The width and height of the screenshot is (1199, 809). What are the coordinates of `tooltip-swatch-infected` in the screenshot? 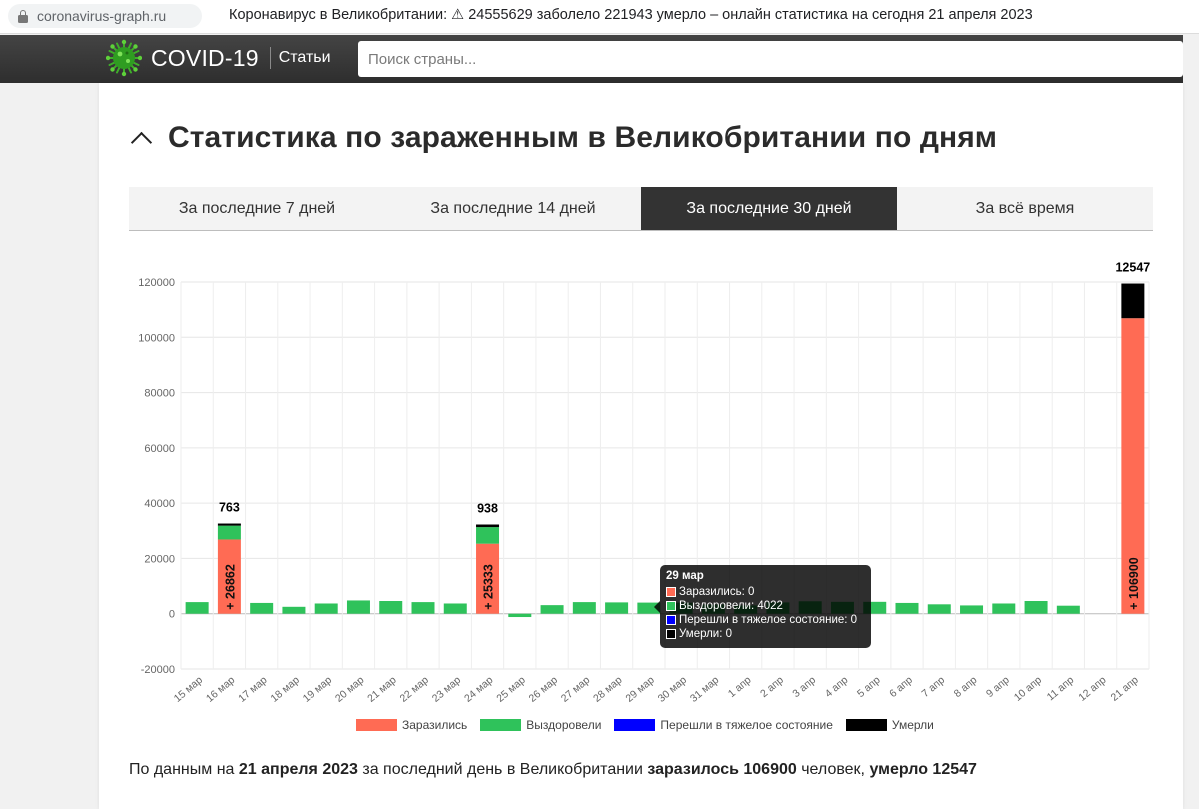 It's located at (671, 592).